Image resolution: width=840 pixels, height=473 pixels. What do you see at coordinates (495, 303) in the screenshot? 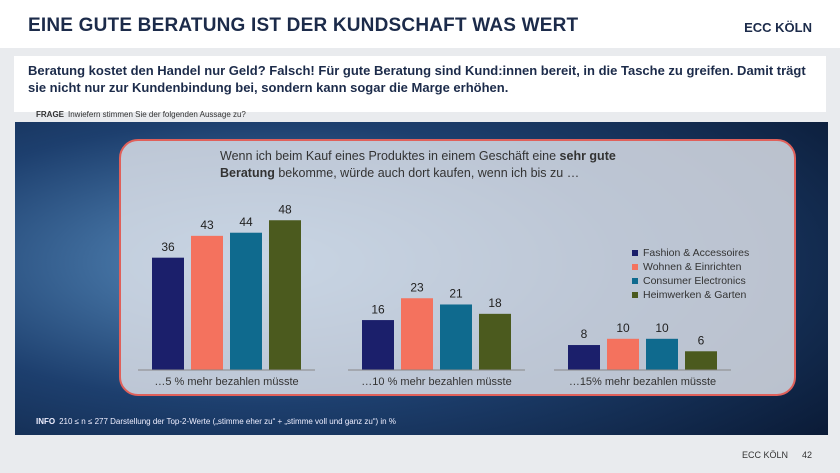
I see `data-label: 18` at bounding box center [495, 303].